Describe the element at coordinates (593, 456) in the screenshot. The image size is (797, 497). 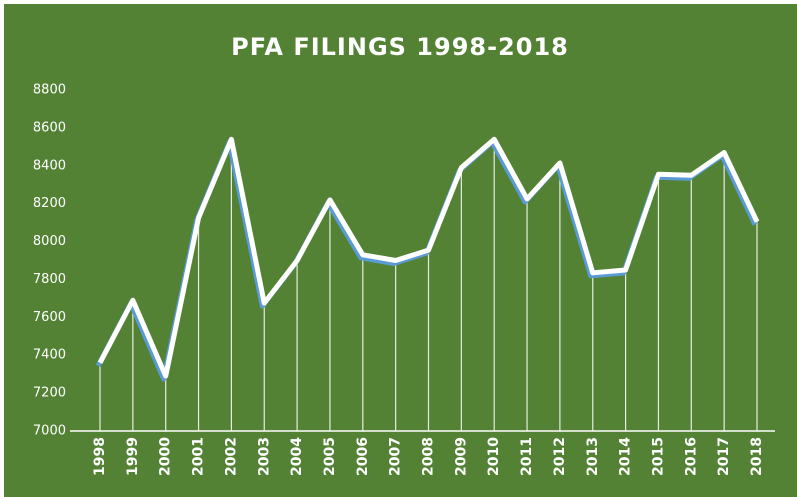
I see `x-tick-label: 2013` at that location.